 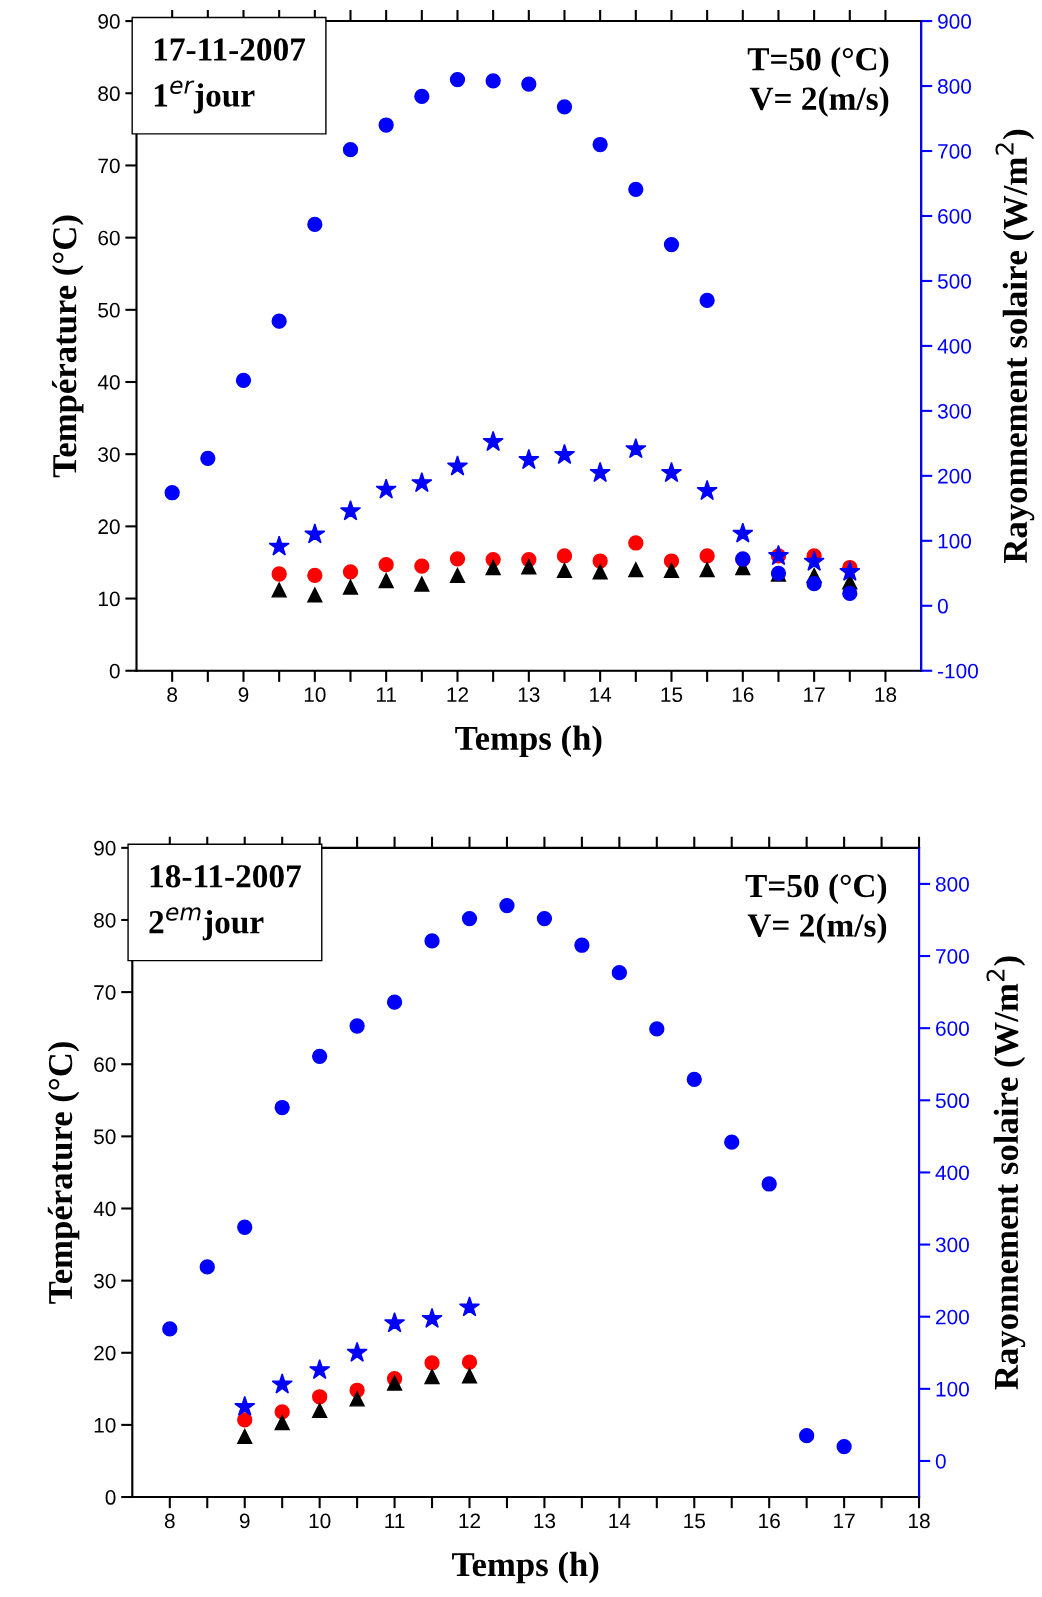 I want to click on x-axis-title: Temps (h), so click(x=528, y=741).